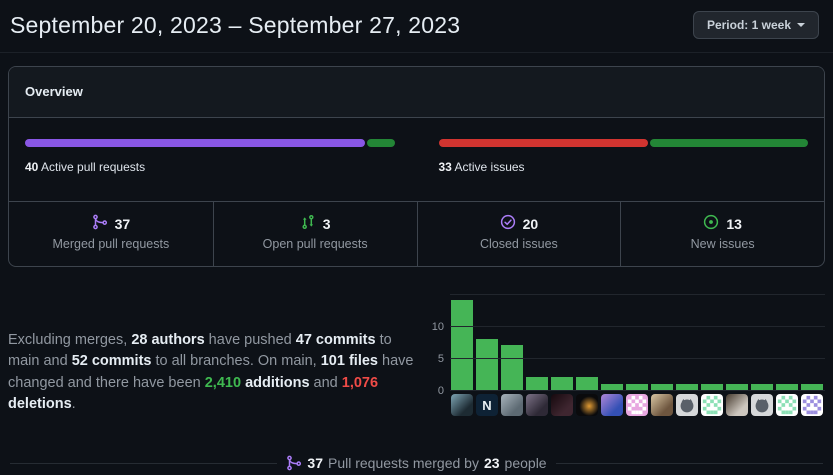 The height and width of the screenshot is (475, 833). What do you see at coordinates (315, 244) in the screenshot?
I see `stat-label: Open pull requests` at bounding box center [315, 244].